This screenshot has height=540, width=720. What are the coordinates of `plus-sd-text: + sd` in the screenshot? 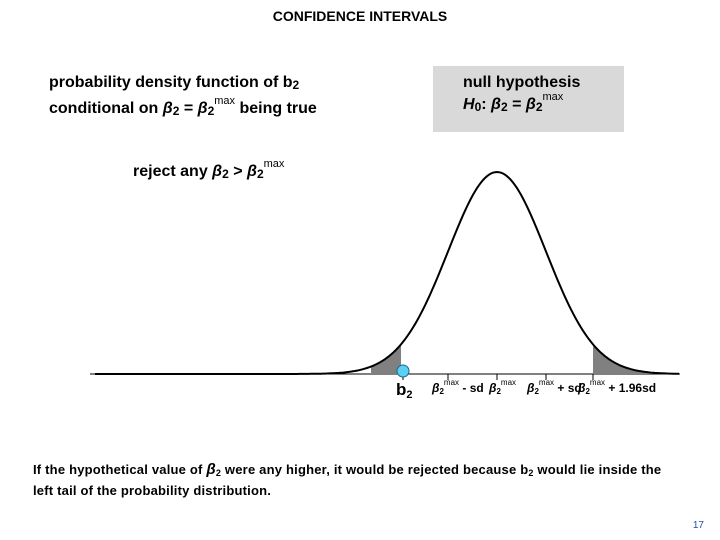 It's located at (568, 388).